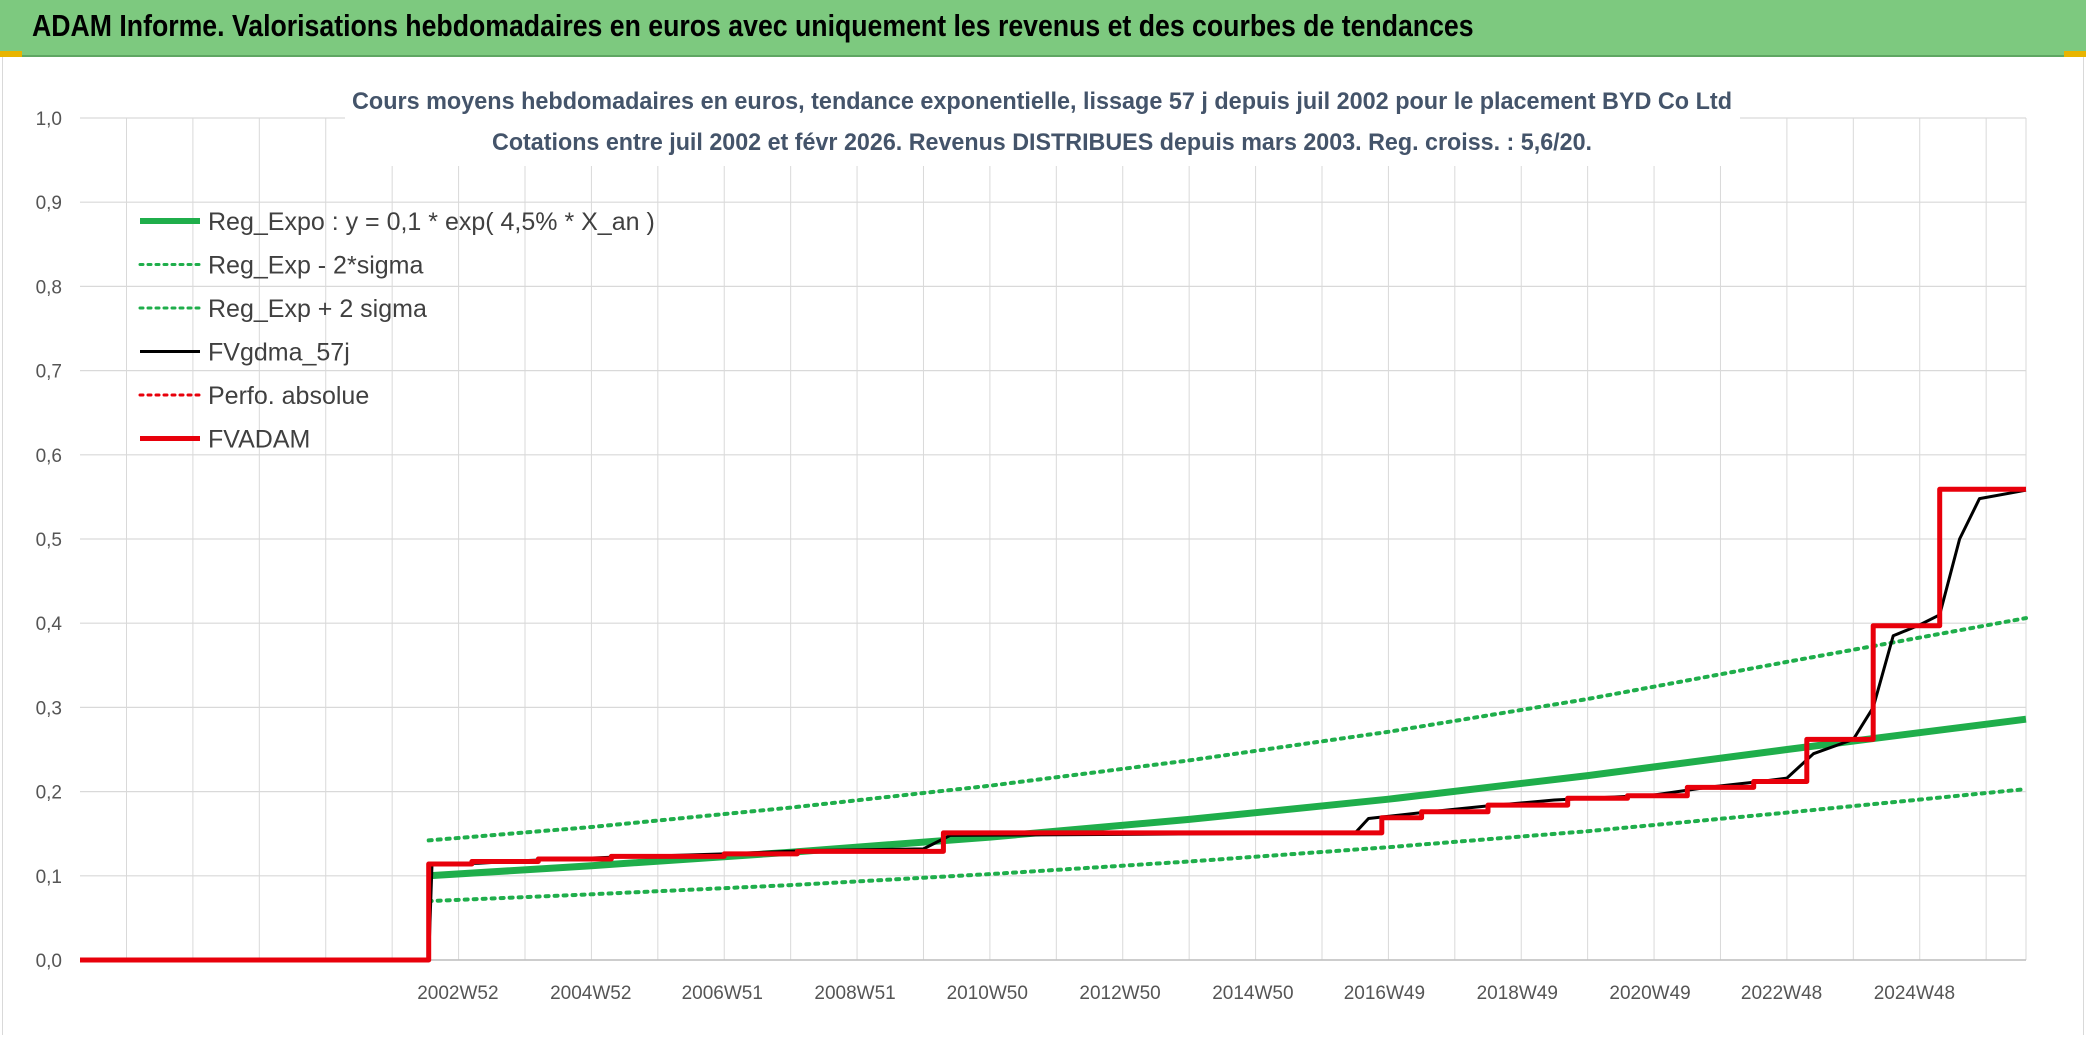  What do you see at coordinates (49, 624) in the screenshot?
I see `y-tick-label: 0,4` at bounding box center [49, 624].